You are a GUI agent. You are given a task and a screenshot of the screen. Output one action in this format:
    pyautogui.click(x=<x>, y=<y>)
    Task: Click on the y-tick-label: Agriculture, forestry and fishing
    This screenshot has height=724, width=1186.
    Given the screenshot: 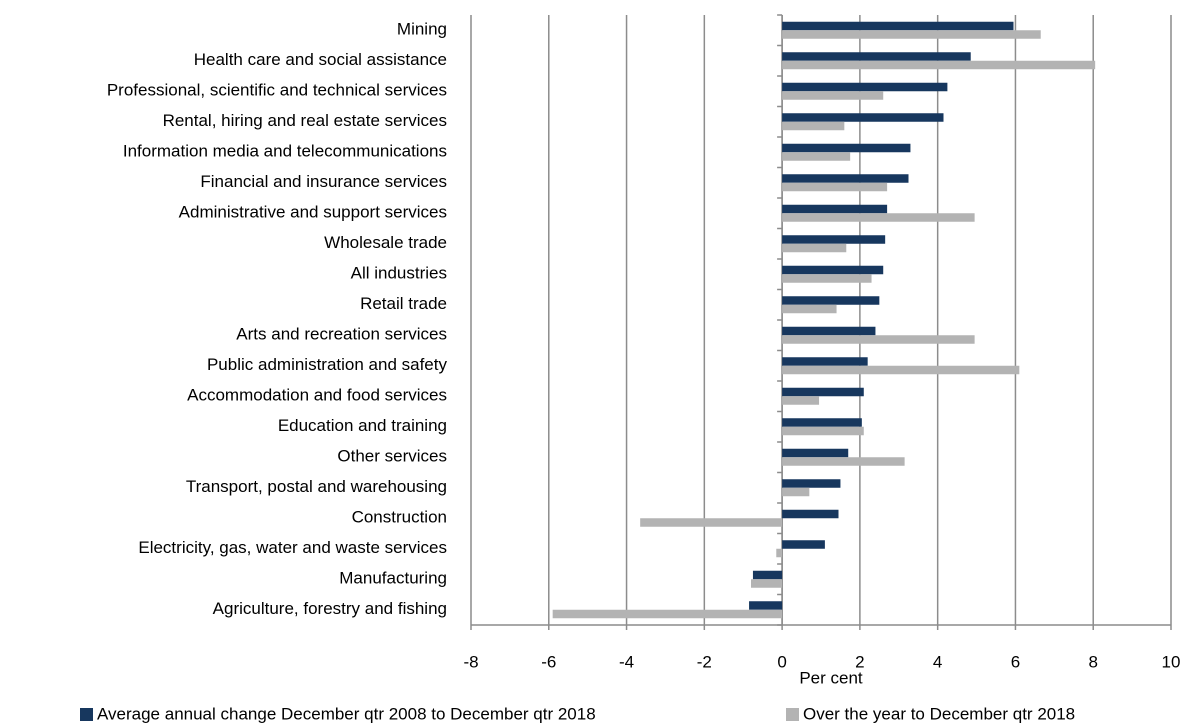 What is the action you would take?
    pyautogui.click(x=330, y=608)
    